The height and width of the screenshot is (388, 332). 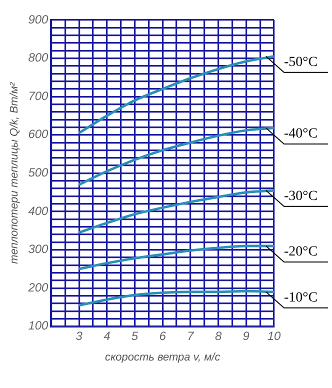 I want to click on series-label: -10°C, so click(x=301, y=298).